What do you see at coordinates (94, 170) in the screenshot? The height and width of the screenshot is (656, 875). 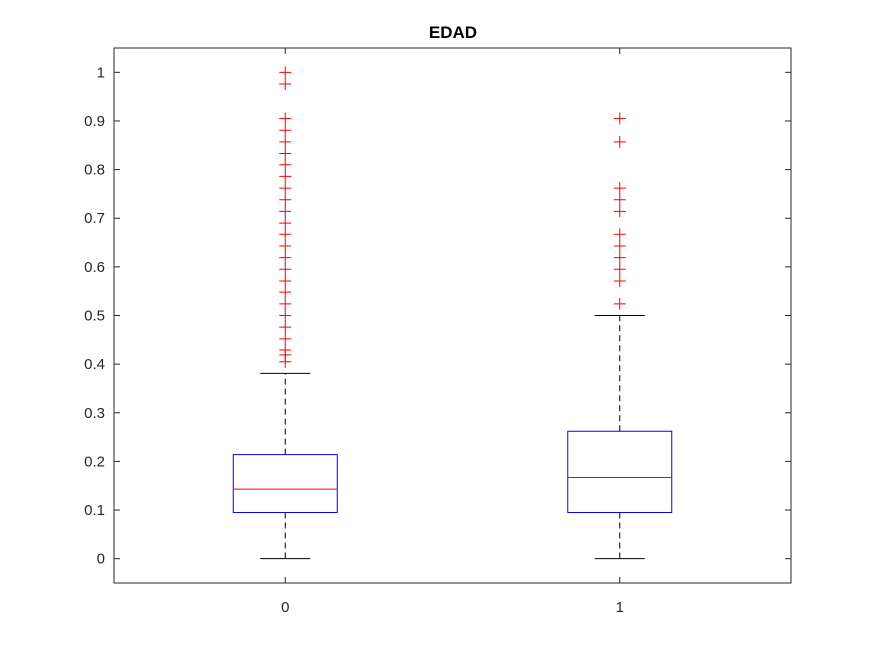 I see `y-tick-label: 0.8` at bounding box center [94, 170].